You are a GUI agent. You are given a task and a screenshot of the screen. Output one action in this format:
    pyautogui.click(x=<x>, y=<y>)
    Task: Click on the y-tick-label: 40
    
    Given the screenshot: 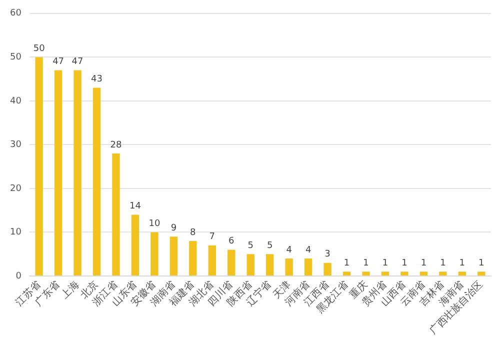 What is the action you would take?
    pyautogui.click(x=16, y=101)
    